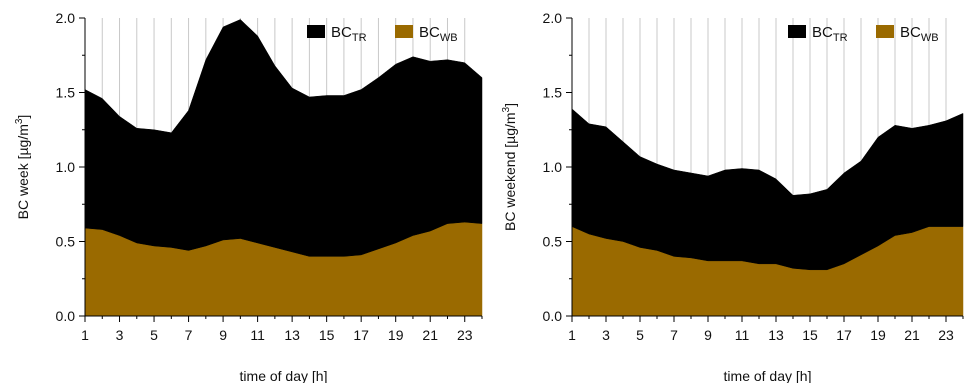 This screenshot has width=965, height=383. I want to click on y-axis-label: BC weekend [µg/m3], so click(509, 167).